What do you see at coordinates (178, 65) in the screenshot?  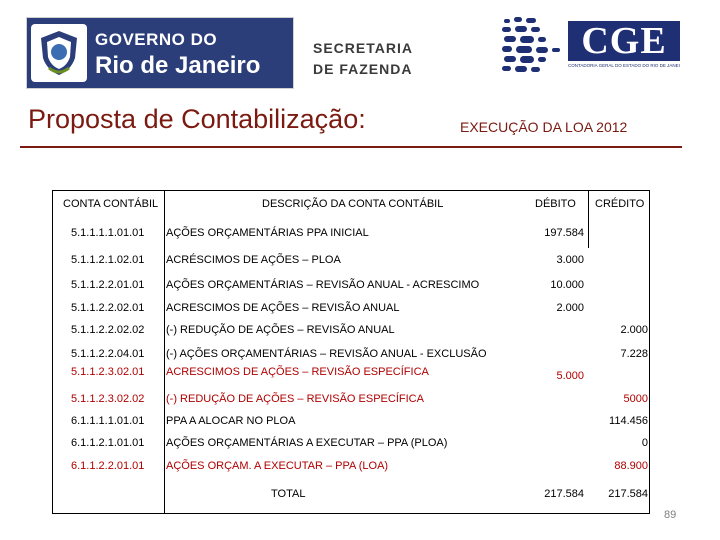 I see `gov-line2: Rio de Janeiro` at bounding box center [178, 65].